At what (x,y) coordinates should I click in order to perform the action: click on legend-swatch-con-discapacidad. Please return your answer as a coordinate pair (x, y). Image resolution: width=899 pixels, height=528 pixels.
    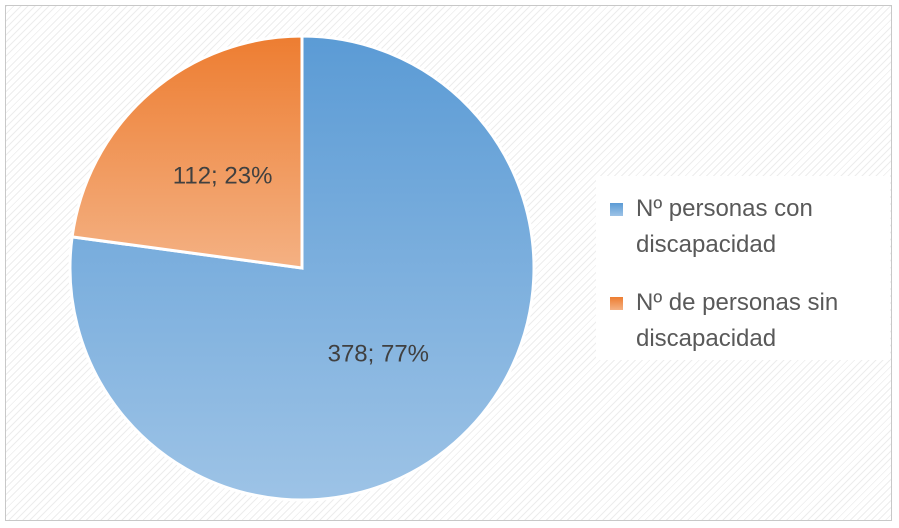
    Looking at the image, I should click on (616, 209).